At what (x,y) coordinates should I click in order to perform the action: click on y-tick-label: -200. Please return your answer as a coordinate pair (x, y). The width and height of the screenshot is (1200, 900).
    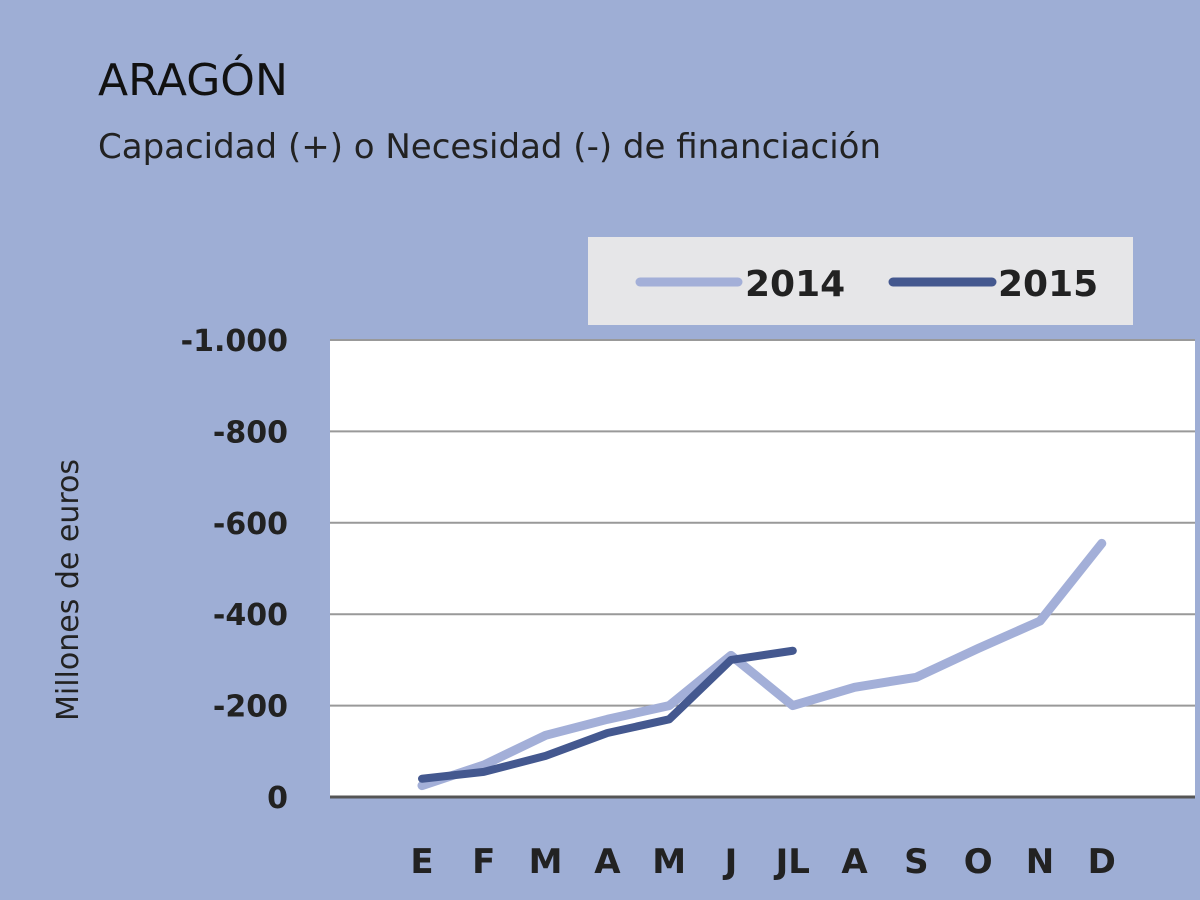
    Looking at the image, I should click on (250, 707).